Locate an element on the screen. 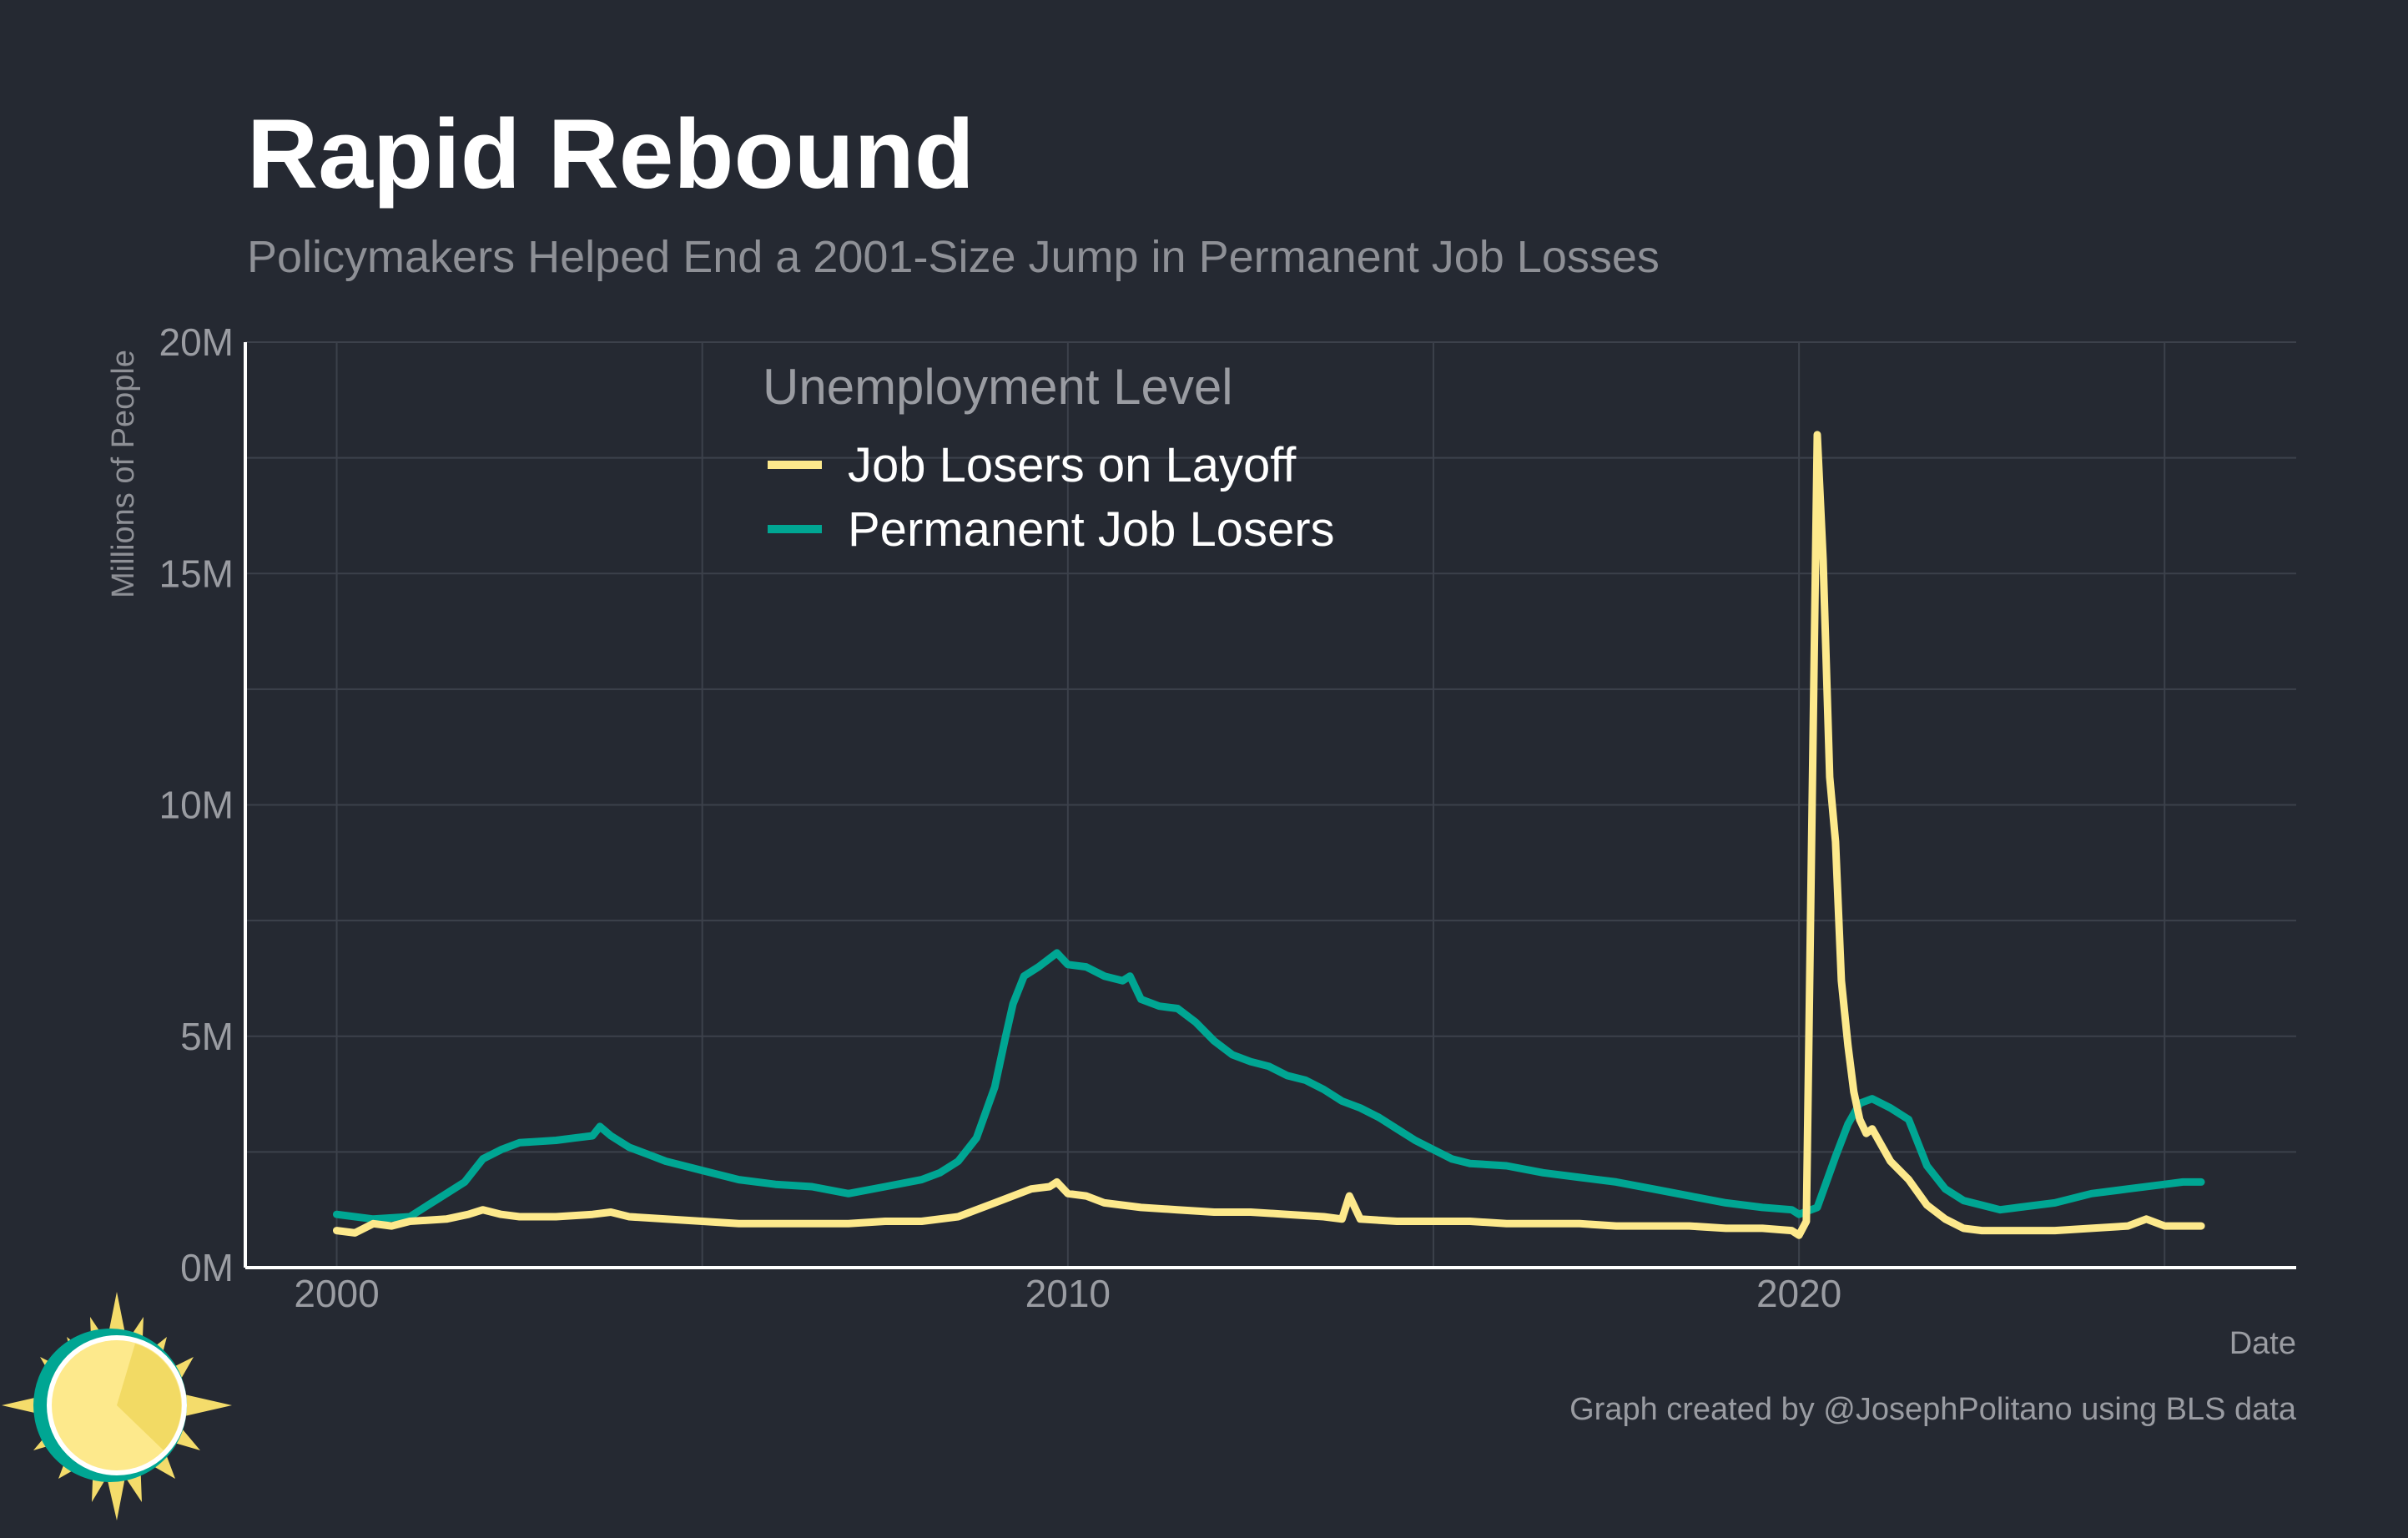 The height and width of the screenshot is (1538, 2408). x-tick-label: 2020 is located at coordinates (1798, 1293).